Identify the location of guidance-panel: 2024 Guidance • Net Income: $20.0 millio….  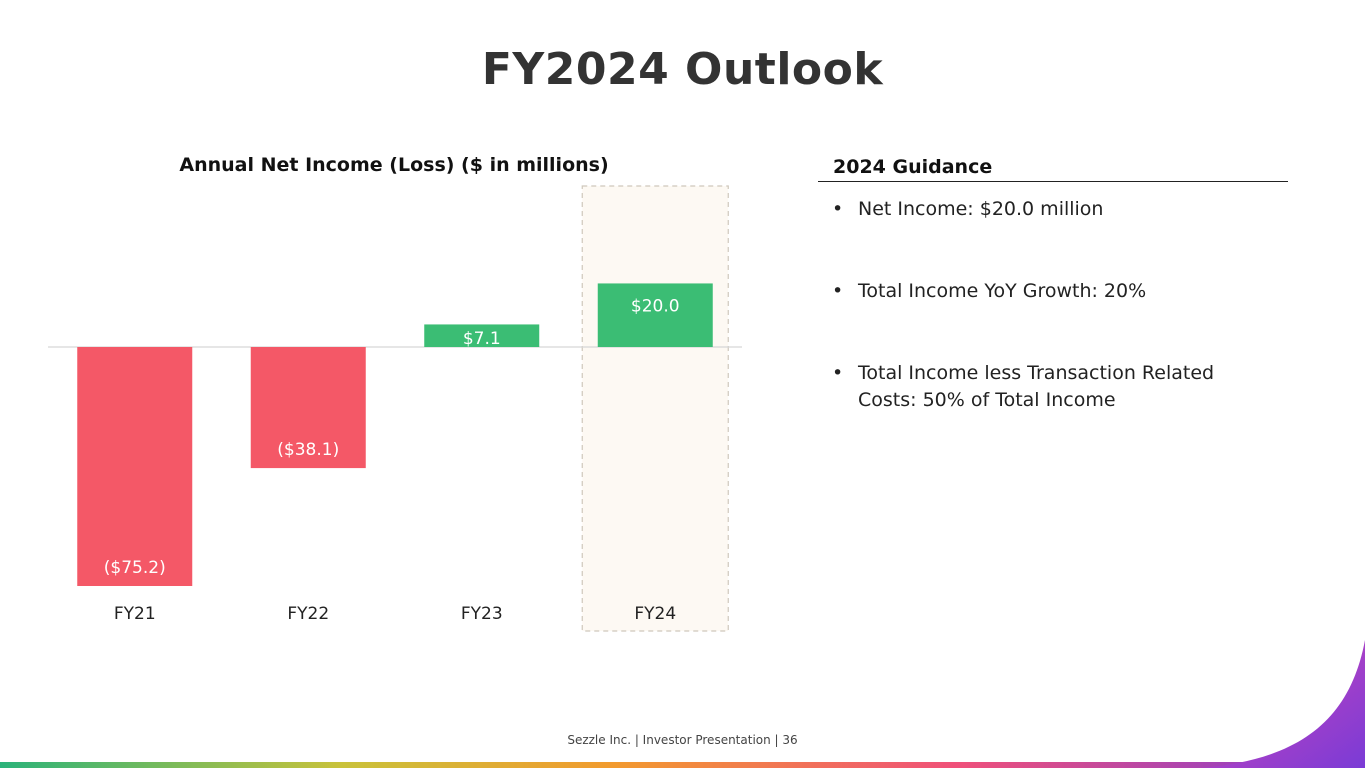
(1053, 285).